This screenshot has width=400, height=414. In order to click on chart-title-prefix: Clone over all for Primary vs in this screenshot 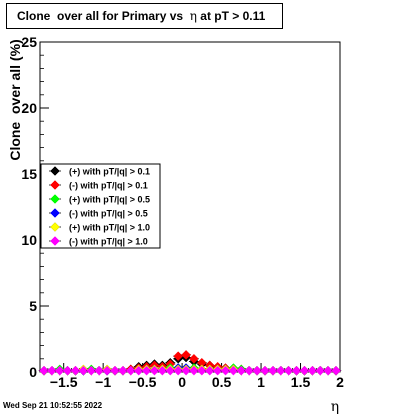, I will do `click(103, 16)`.